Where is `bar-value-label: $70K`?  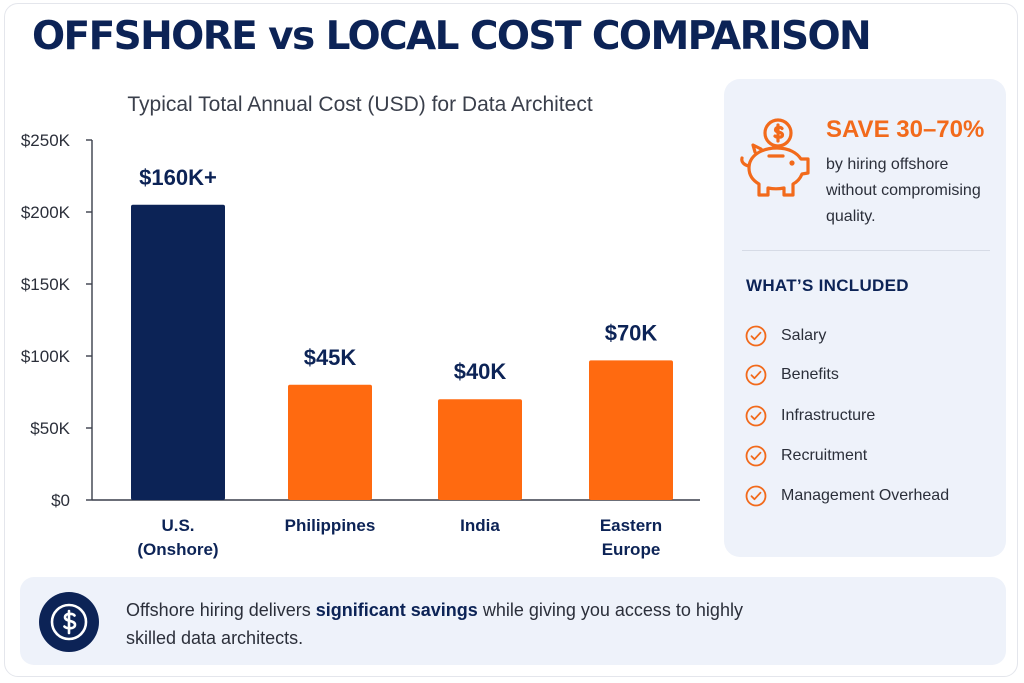 bar-value-label: $70K is located at coordinates (631, 332).